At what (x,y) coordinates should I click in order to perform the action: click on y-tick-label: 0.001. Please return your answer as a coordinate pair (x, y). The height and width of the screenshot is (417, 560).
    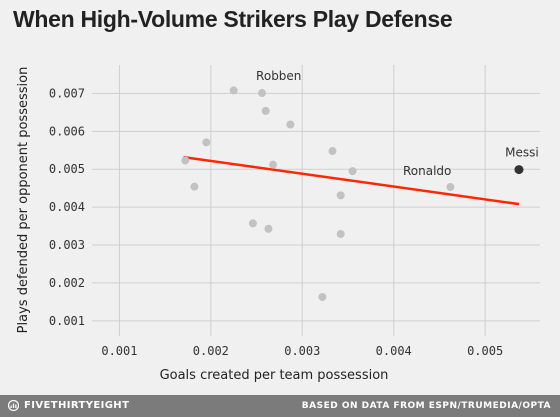
    Looking at the image, I should click on (67, 321).